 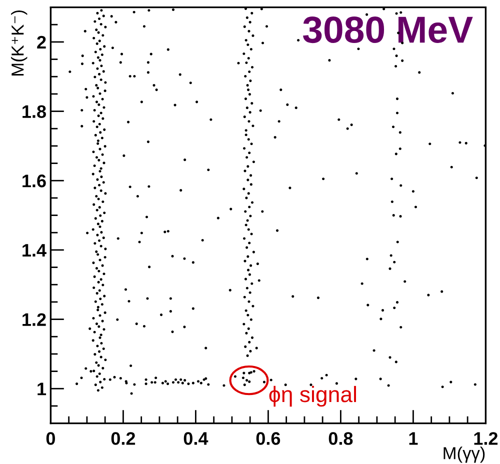 I want to click on y-tick-label: 1, so click(x=42, y=389).